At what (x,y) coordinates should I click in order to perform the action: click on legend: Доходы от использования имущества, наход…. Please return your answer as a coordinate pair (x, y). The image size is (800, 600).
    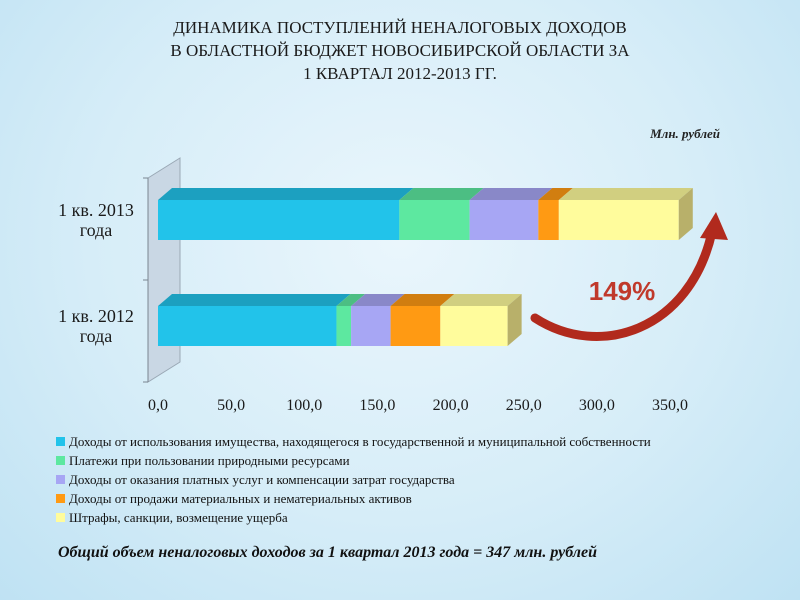
    Looking at the image, I should click on (416, 479).